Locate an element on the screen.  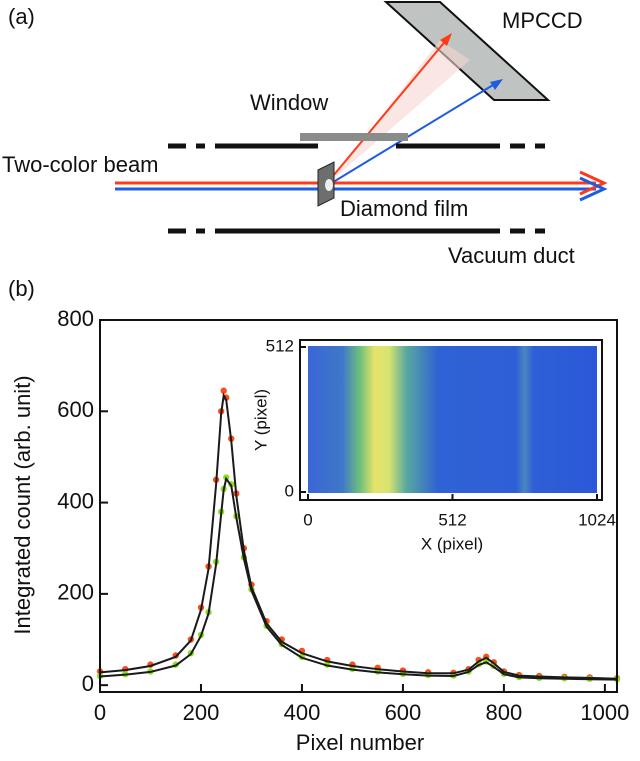
red-ray is located at coordinates (388, 110).